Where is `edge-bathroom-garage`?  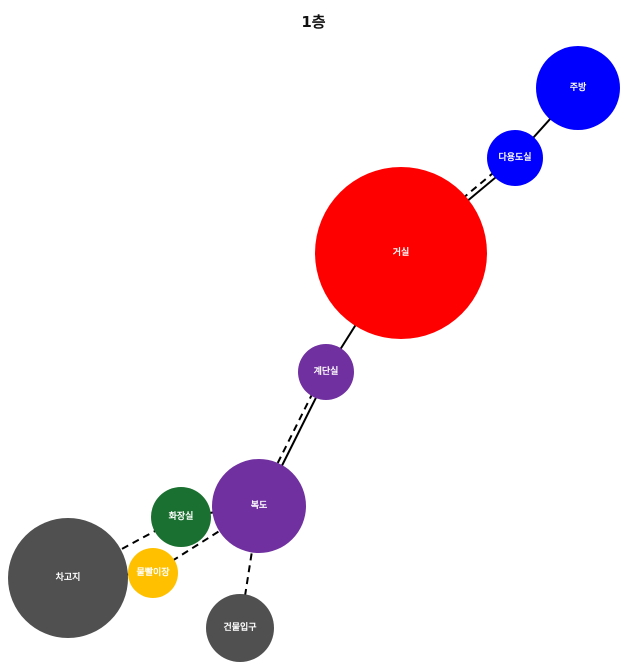 edge-bathroom-garage is located at coordinates (124, 547).